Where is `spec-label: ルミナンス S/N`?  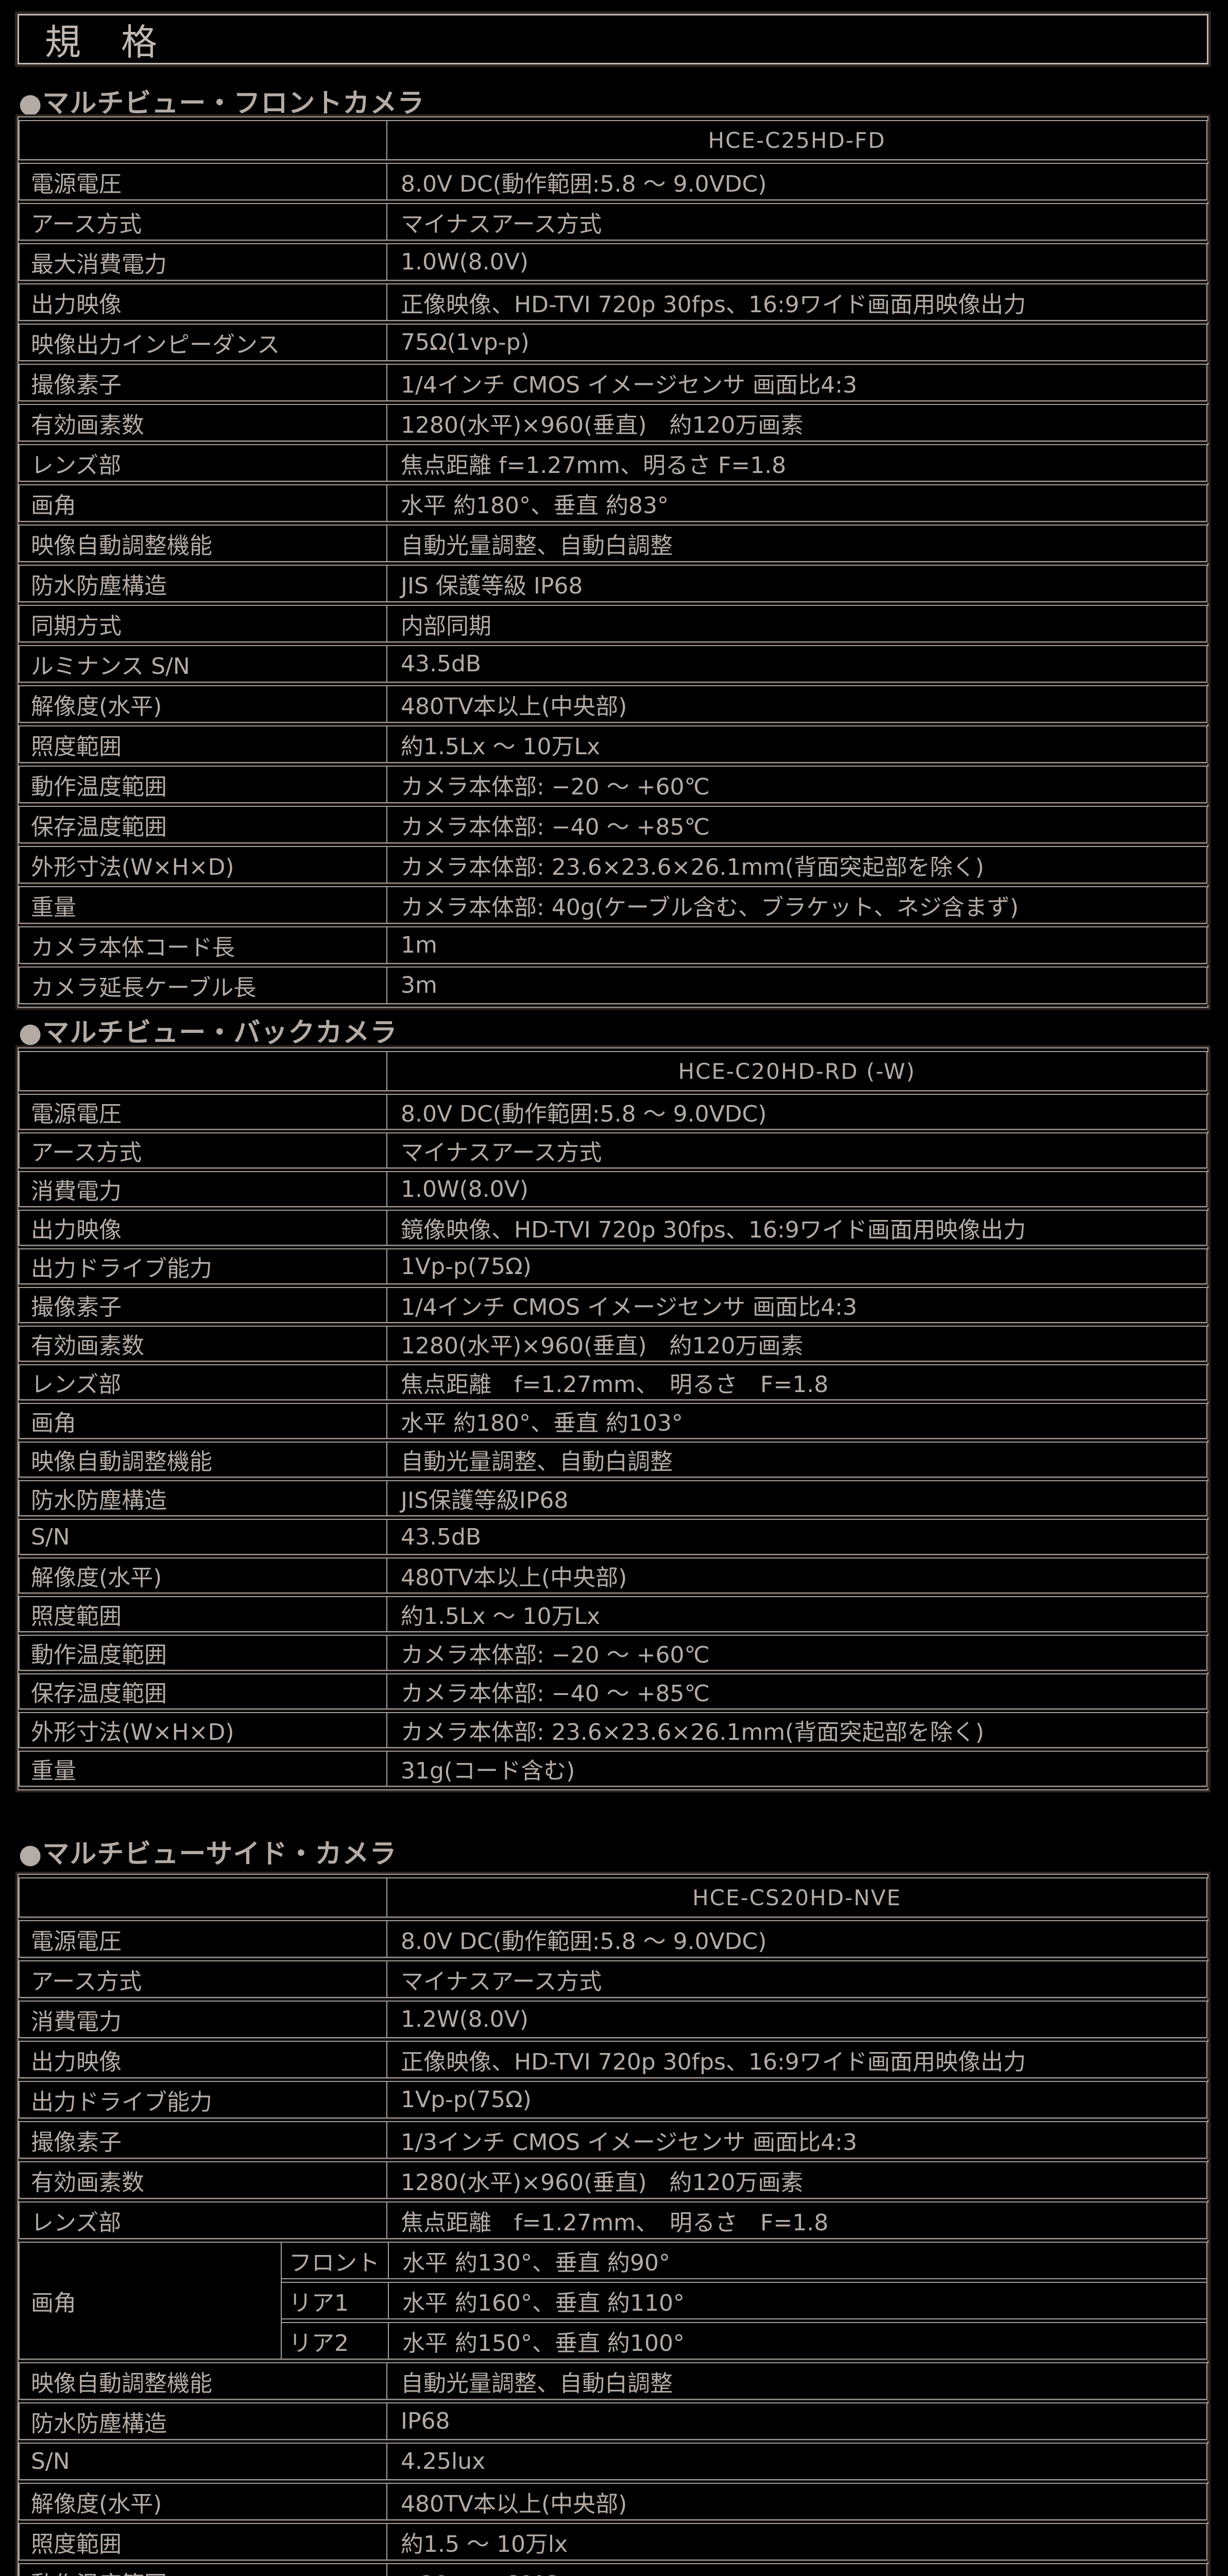
spec-label: ルミナンス S/N is located at coordinates (110, 666).